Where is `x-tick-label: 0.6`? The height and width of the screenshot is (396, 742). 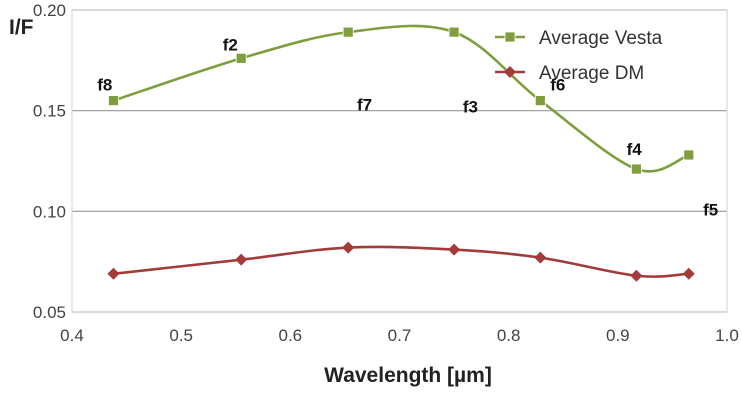
x-tick-label: 0.6 is located at coordinates (291, 335).